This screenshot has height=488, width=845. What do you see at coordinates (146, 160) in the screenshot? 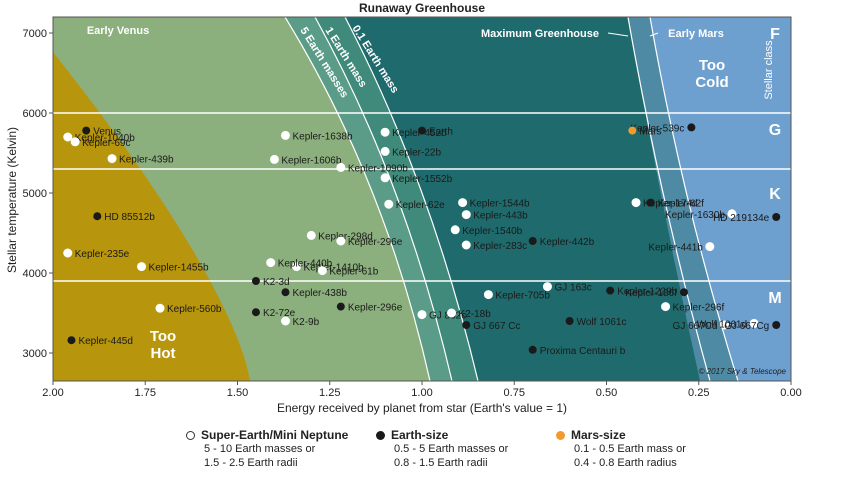
I see `planet-label: Kepler-439b` at bounding box center [146, 160].